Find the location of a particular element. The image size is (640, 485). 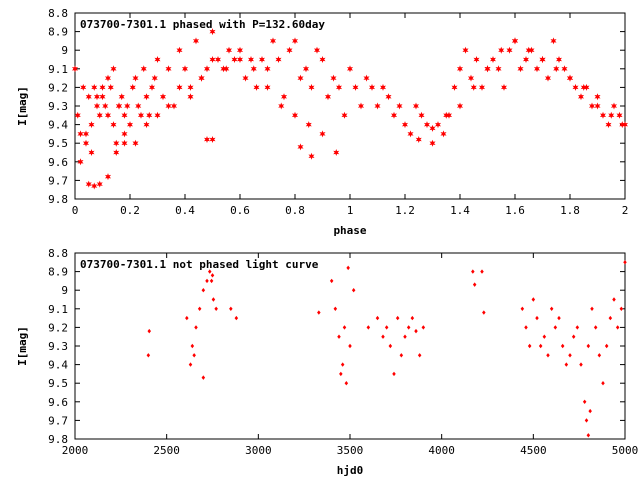

chart-title: 073700-7301.1 not phased light curve is located at coordinates (199, 264).